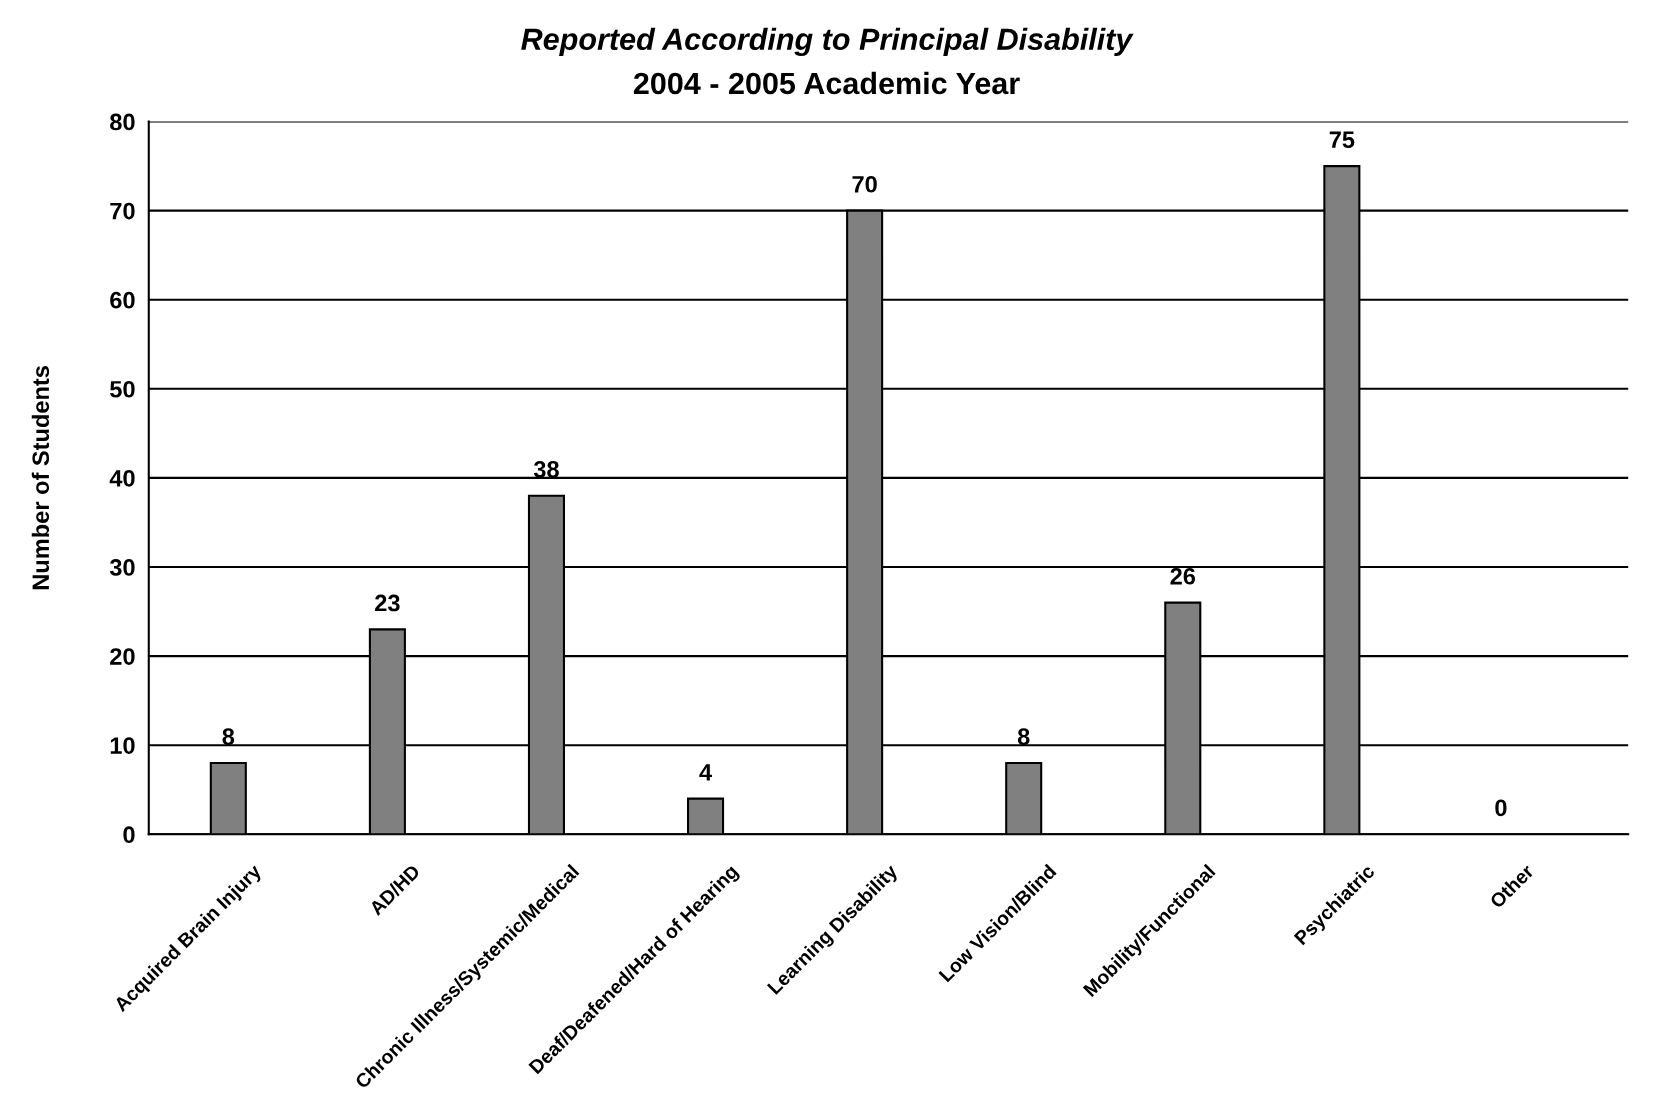  Describe the element at coordinates (122, 389) in the screenshot. I see `y-tick-label: 50` at that location.